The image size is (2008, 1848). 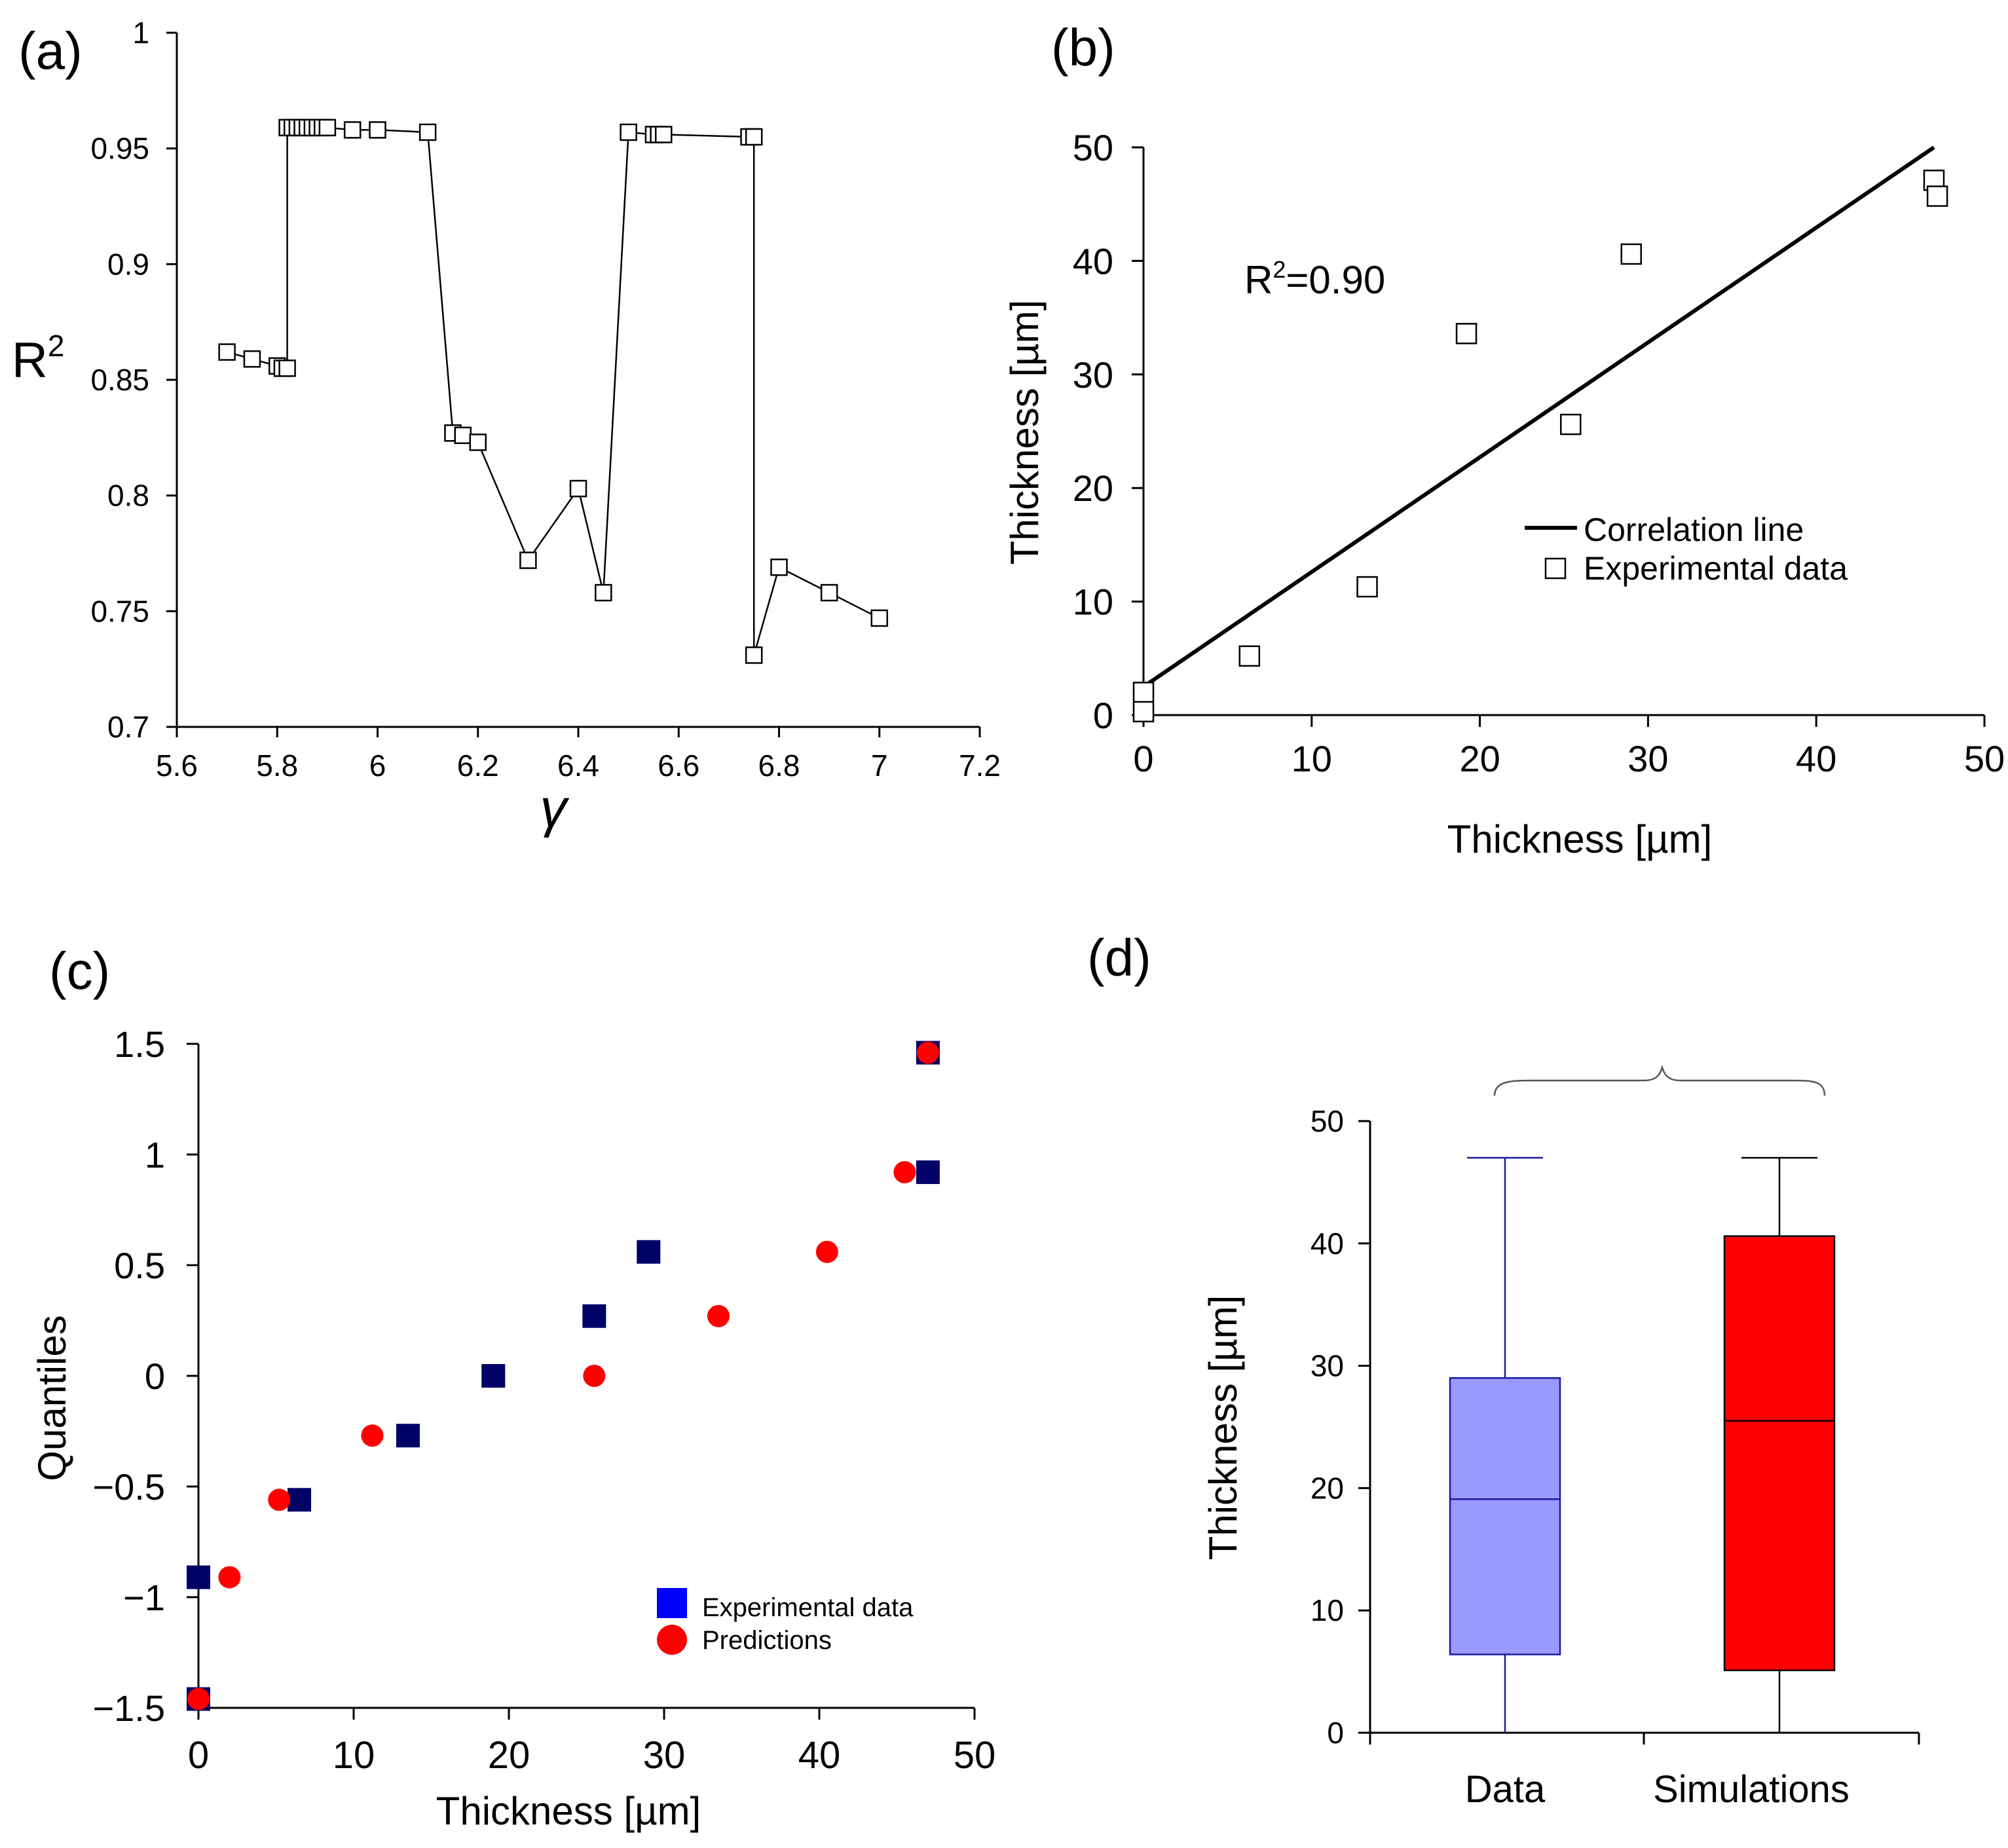 What do you see at coordinates (155, 1376) in the screenshot?
I see `chart-c-y-tick-label: 0` at bounding box center [155, 1376].